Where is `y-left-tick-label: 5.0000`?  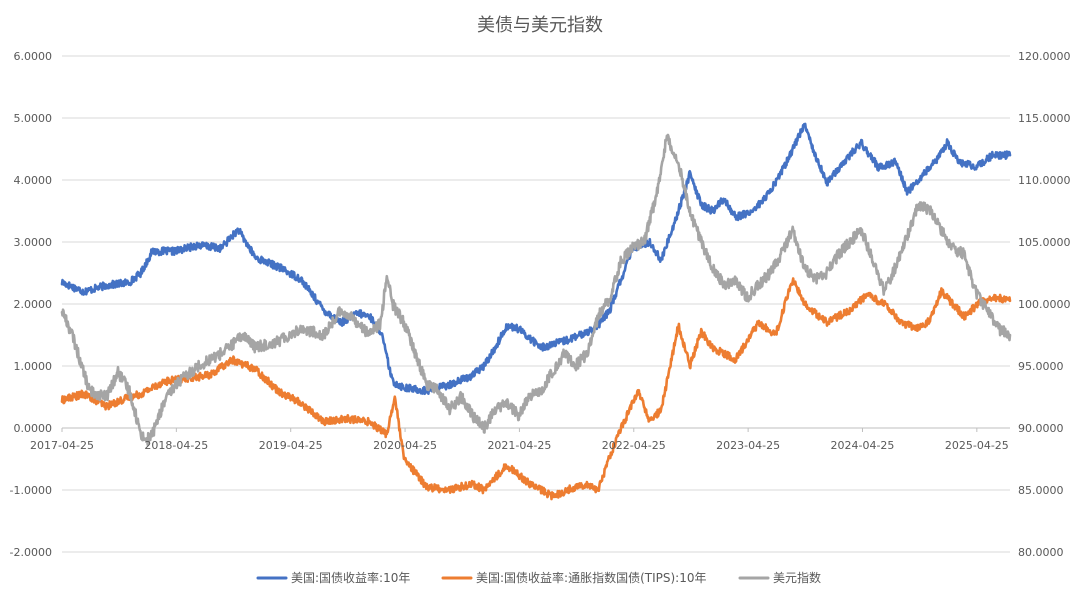 y-left-tick-label: 5.0000 is located at coordinates (33, 118).